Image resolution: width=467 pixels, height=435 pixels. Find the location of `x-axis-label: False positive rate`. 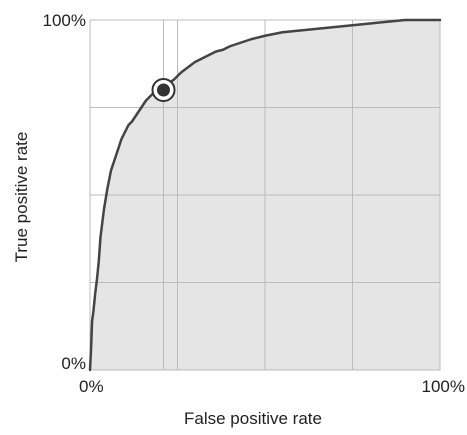

x-axis-label: False positive rate is located at coordinates (253, 418).